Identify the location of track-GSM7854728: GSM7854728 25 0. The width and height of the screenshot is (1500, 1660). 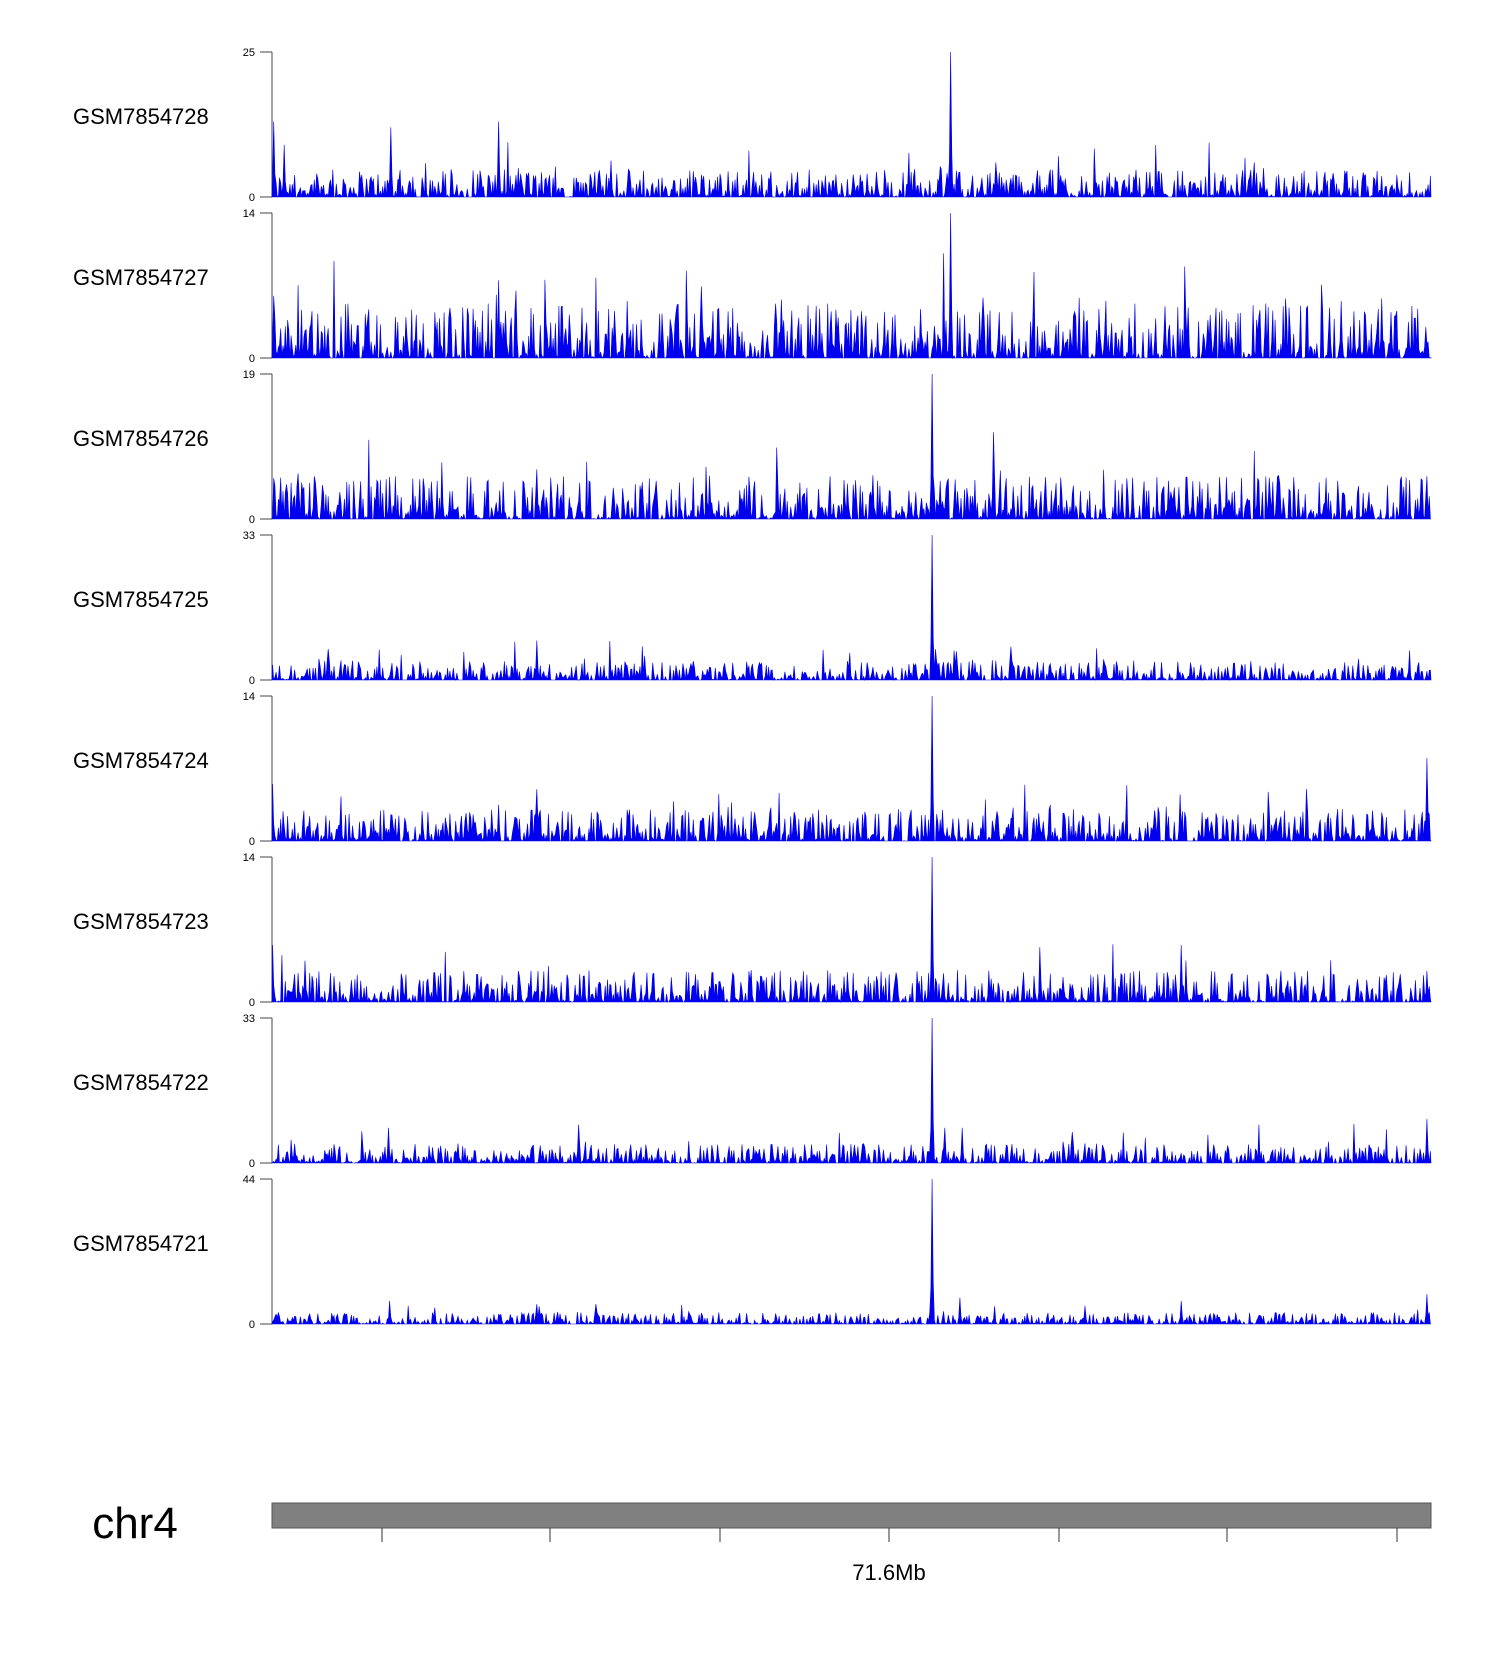
(752, 125).